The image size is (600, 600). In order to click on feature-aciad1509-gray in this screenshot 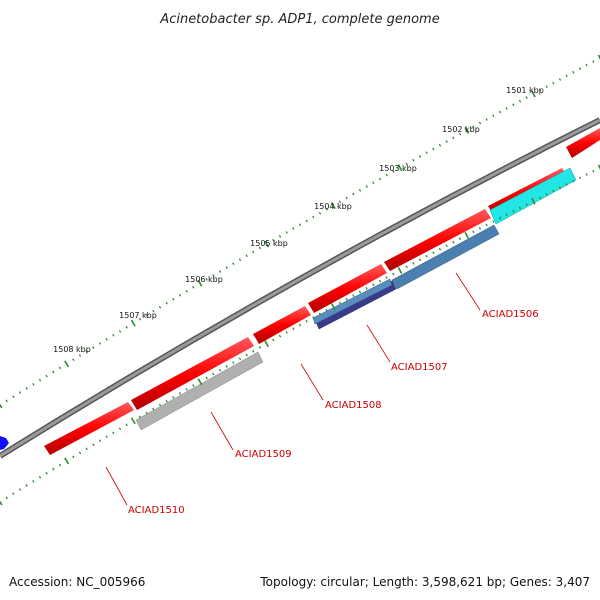, I will do `click(199, 391)`.